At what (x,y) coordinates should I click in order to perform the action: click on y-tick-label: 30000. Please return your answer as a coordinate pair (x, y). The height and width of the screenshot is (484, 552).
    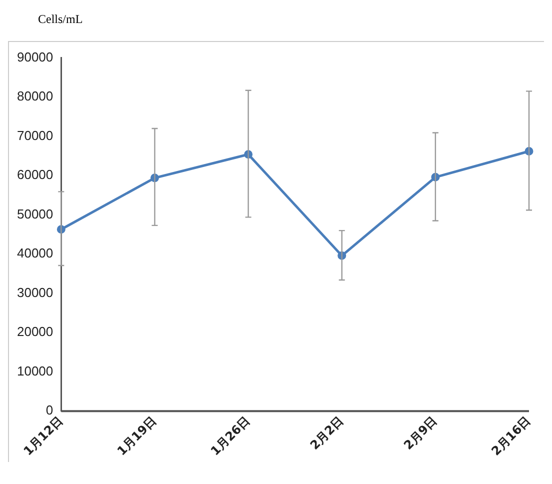
    Looking at the image, I should click on (35, 292).